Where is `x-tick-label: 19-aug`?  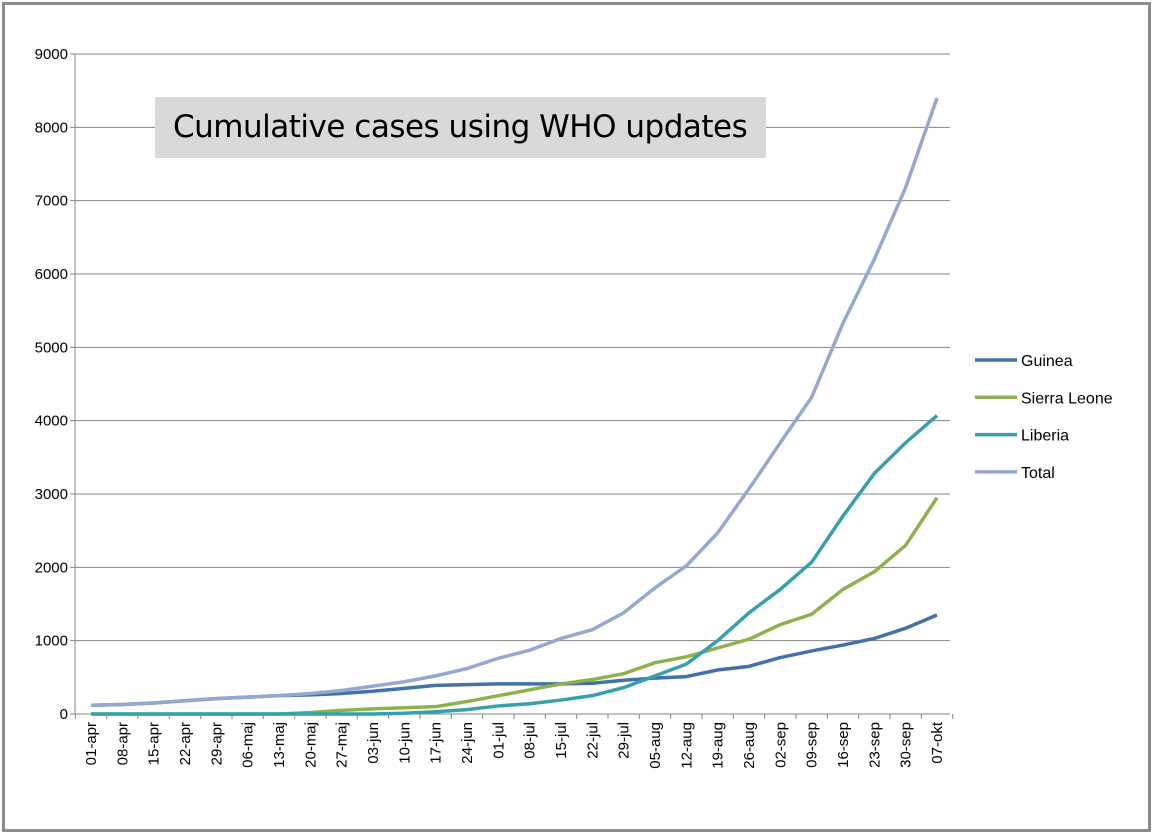
x-tick-label: 19-aug is located at coordinates (718, 745).